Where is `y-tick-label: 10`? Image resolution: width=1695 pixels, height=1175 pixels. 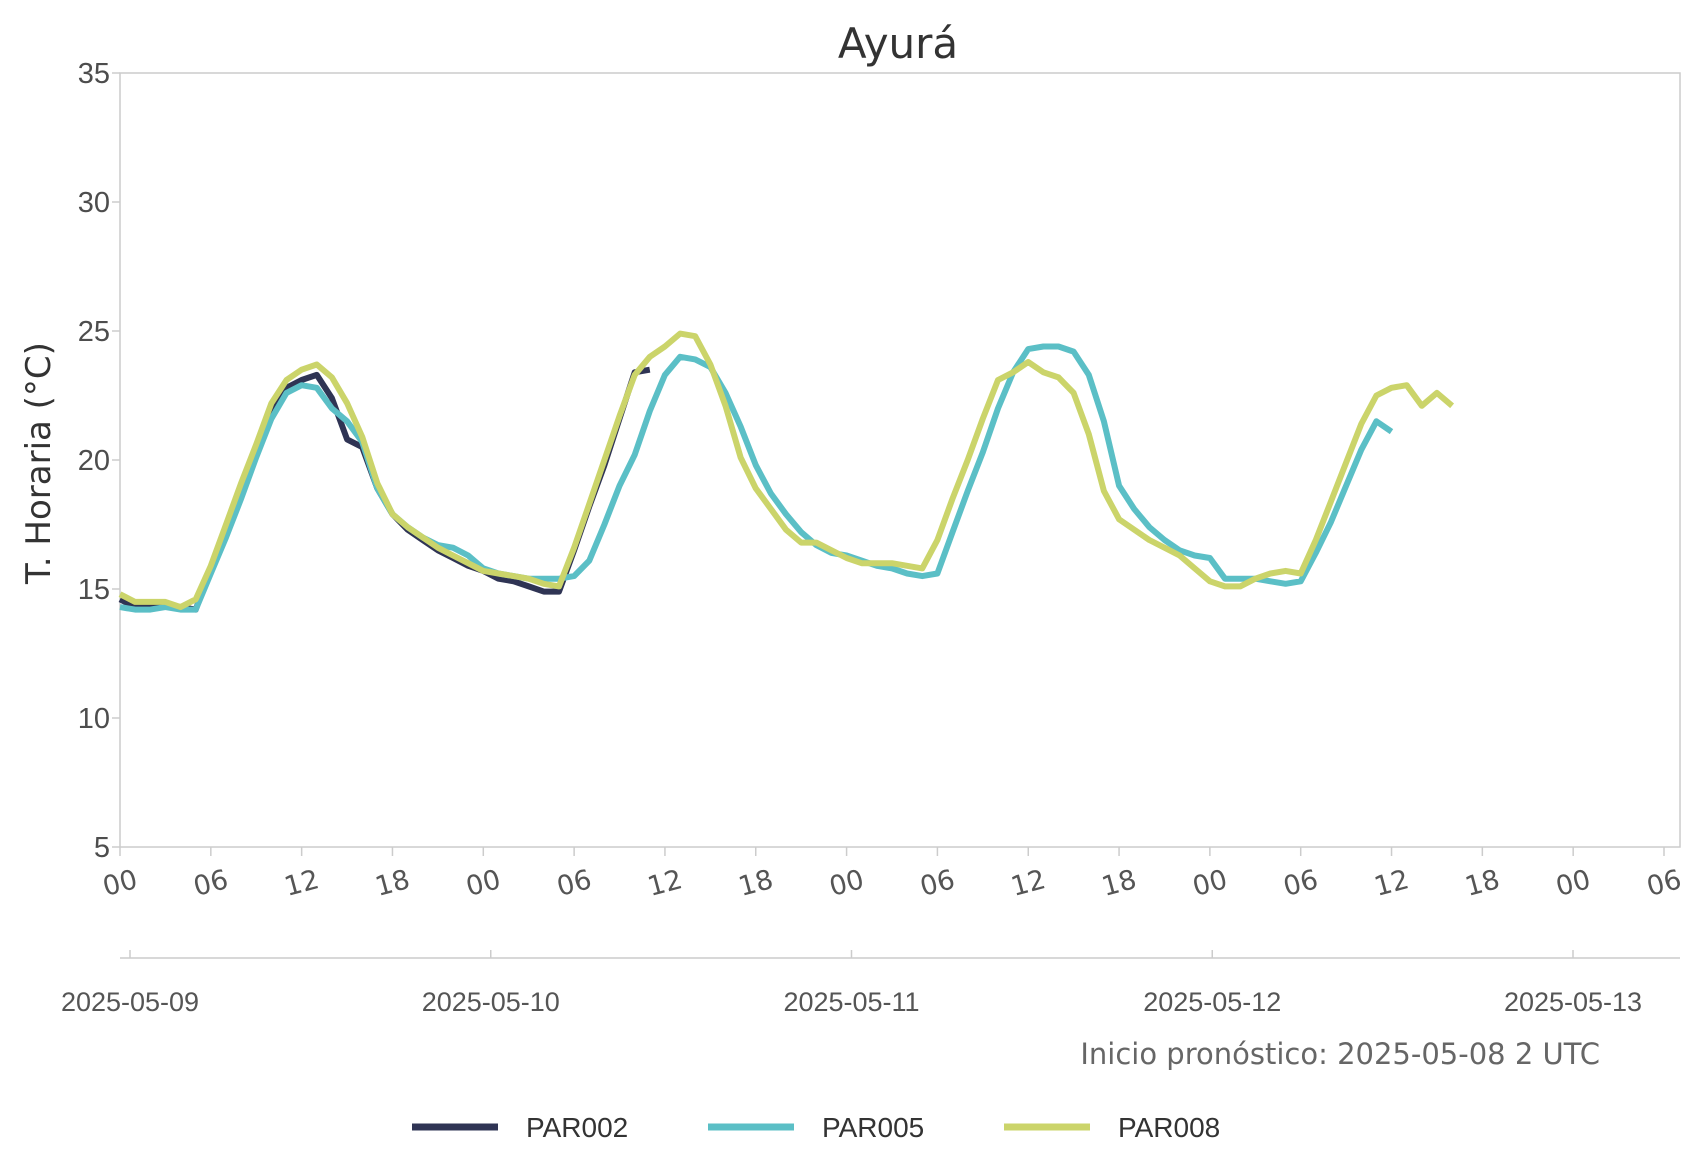 y-tick-label: 10 is located at coordinates (94, 719).